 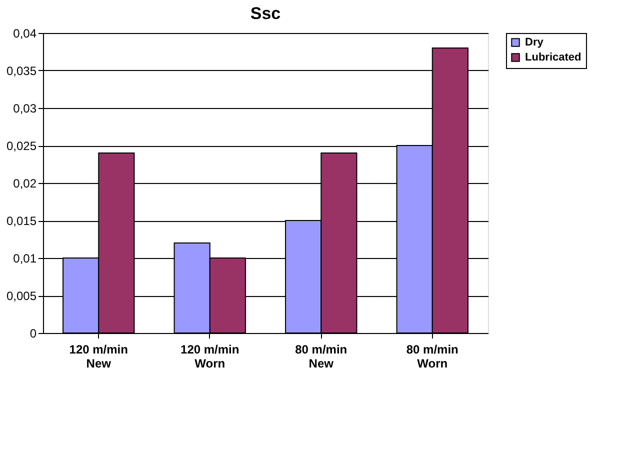 What do you see at coordinates (21, 146) in the screenshot?
I see `y-tick-label: 0,025` at bounding box center [21, 146].